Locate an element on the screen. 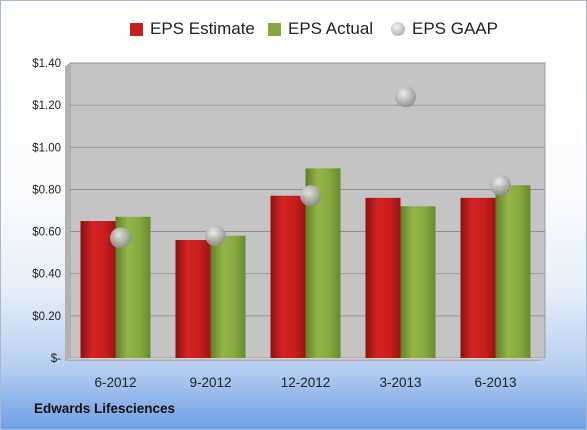  y-tick-label: $0.60 is located at coordinates (46, 233).